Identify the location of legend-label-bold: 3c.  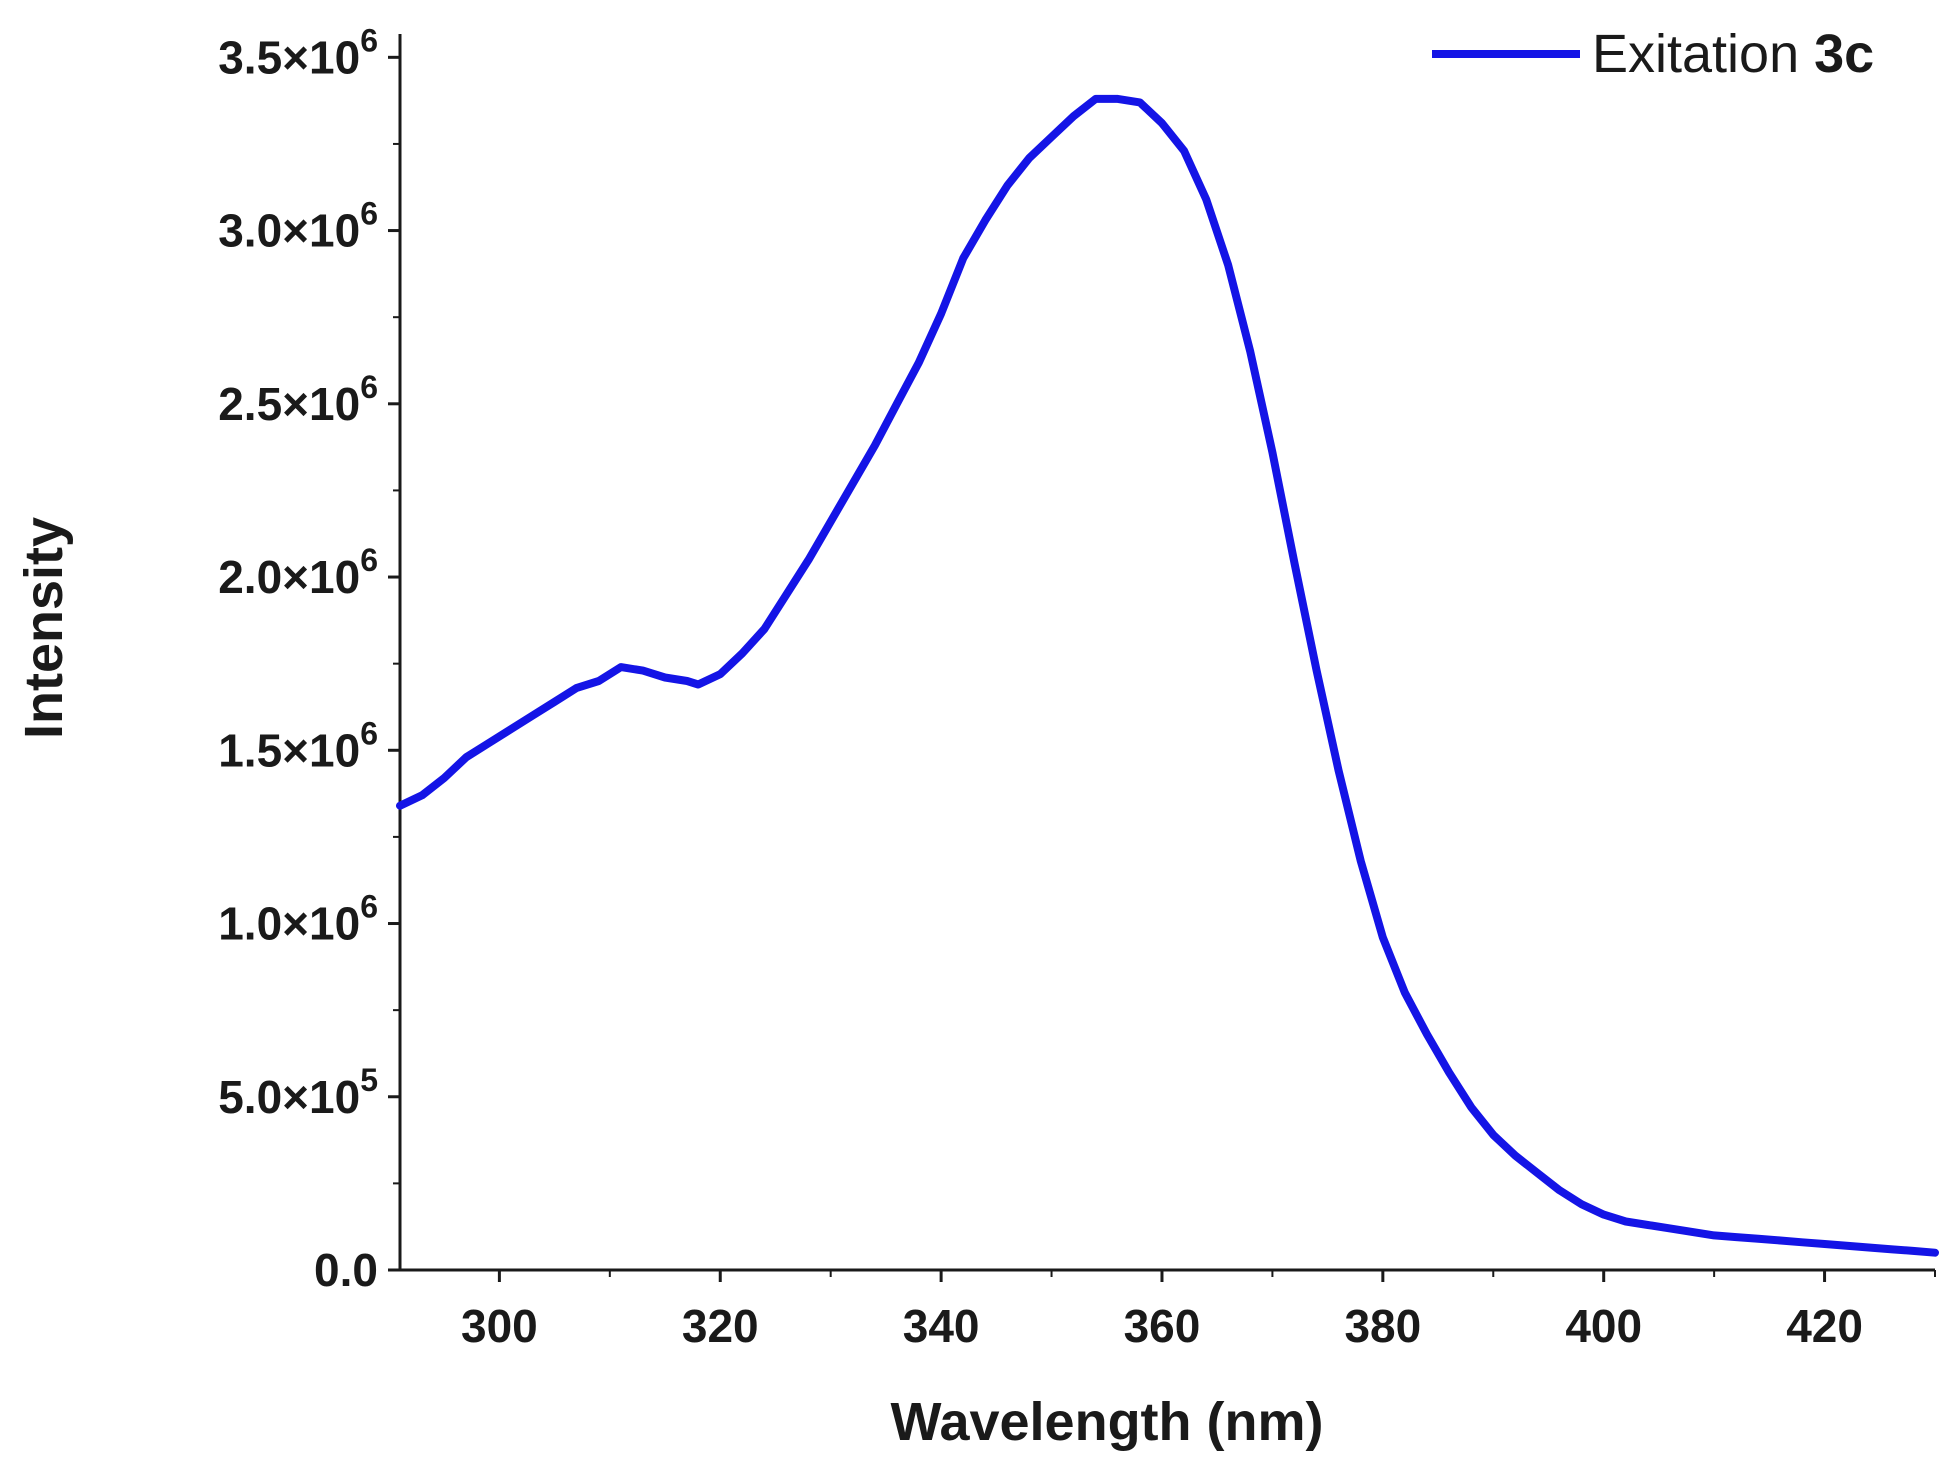
(1844, 54).